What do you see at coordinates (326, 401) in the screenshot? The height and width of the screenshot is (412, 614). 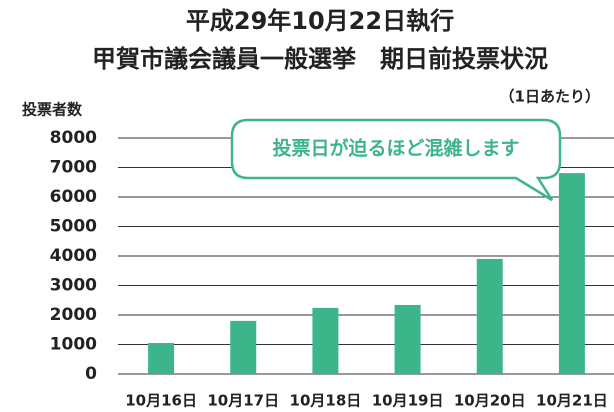 I see `x-tick-label: 10月18日` at bounding box center [326, 401].